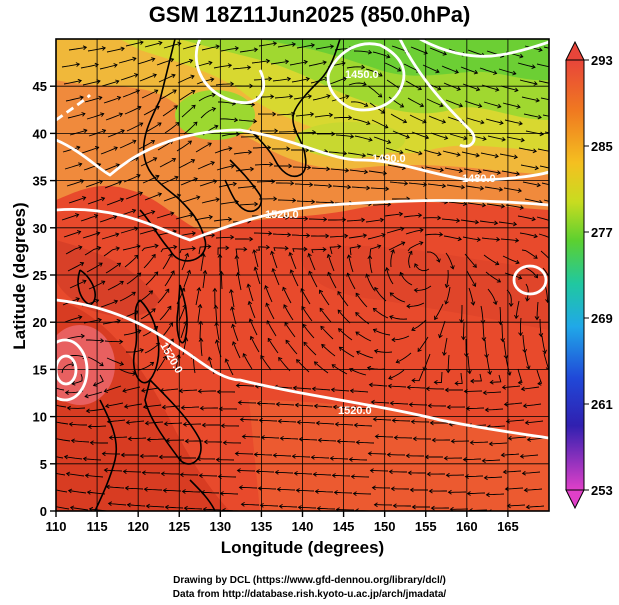 This screenshot has height=605, width=619. I want to click on x-tick-label: 115, so click(97, 526).